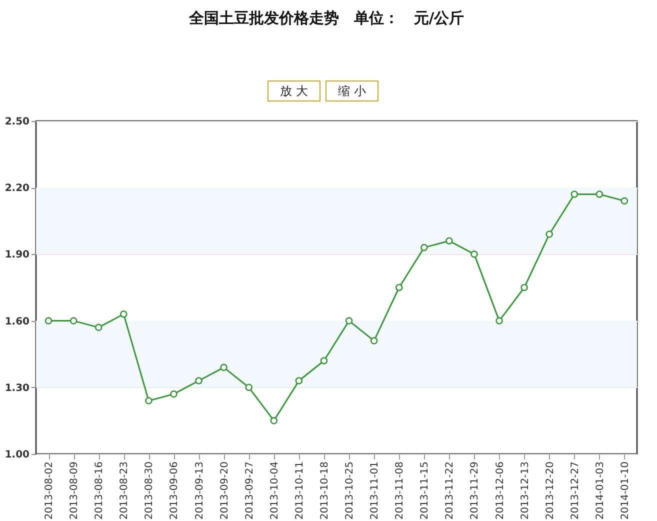 Image resolution: width=657 pixels, height=521 pixels. Describe the element at coordinates (17, 255) in the screenshot. I see `y-tick-label: 1.90` at that location.